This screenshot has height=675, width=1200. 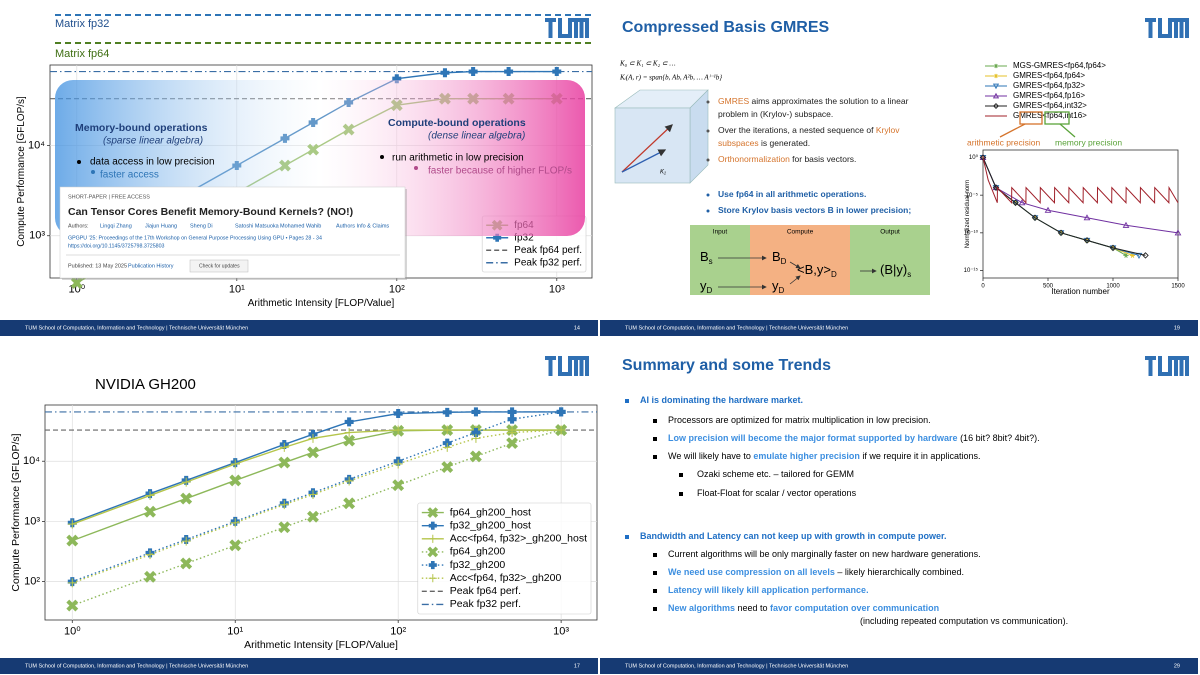 I want to click on x-tick-label: 1000, so click(x=1113, y=286).